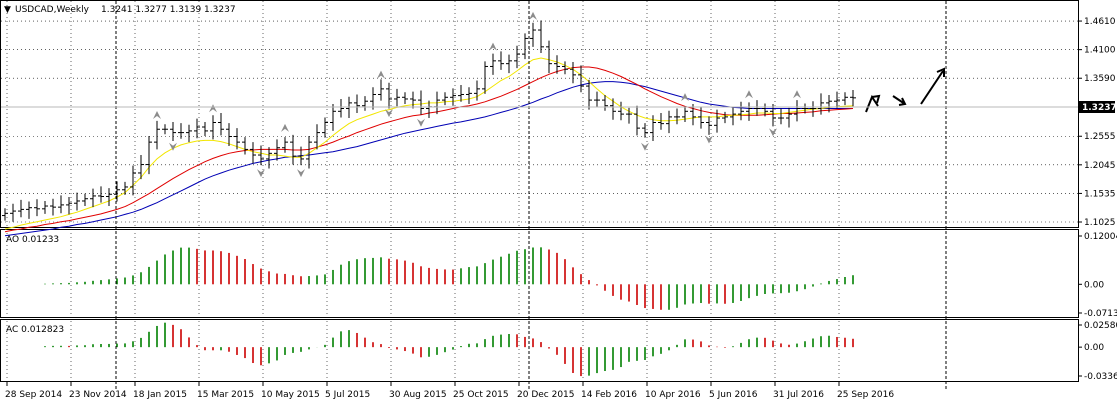 The width and height of the screenshot is (1117, 408). What do you see at coordinates (1094, 348) in the screenshot?
I see `ac-tick-label: 0.00` at bounding box center [1094, 348].